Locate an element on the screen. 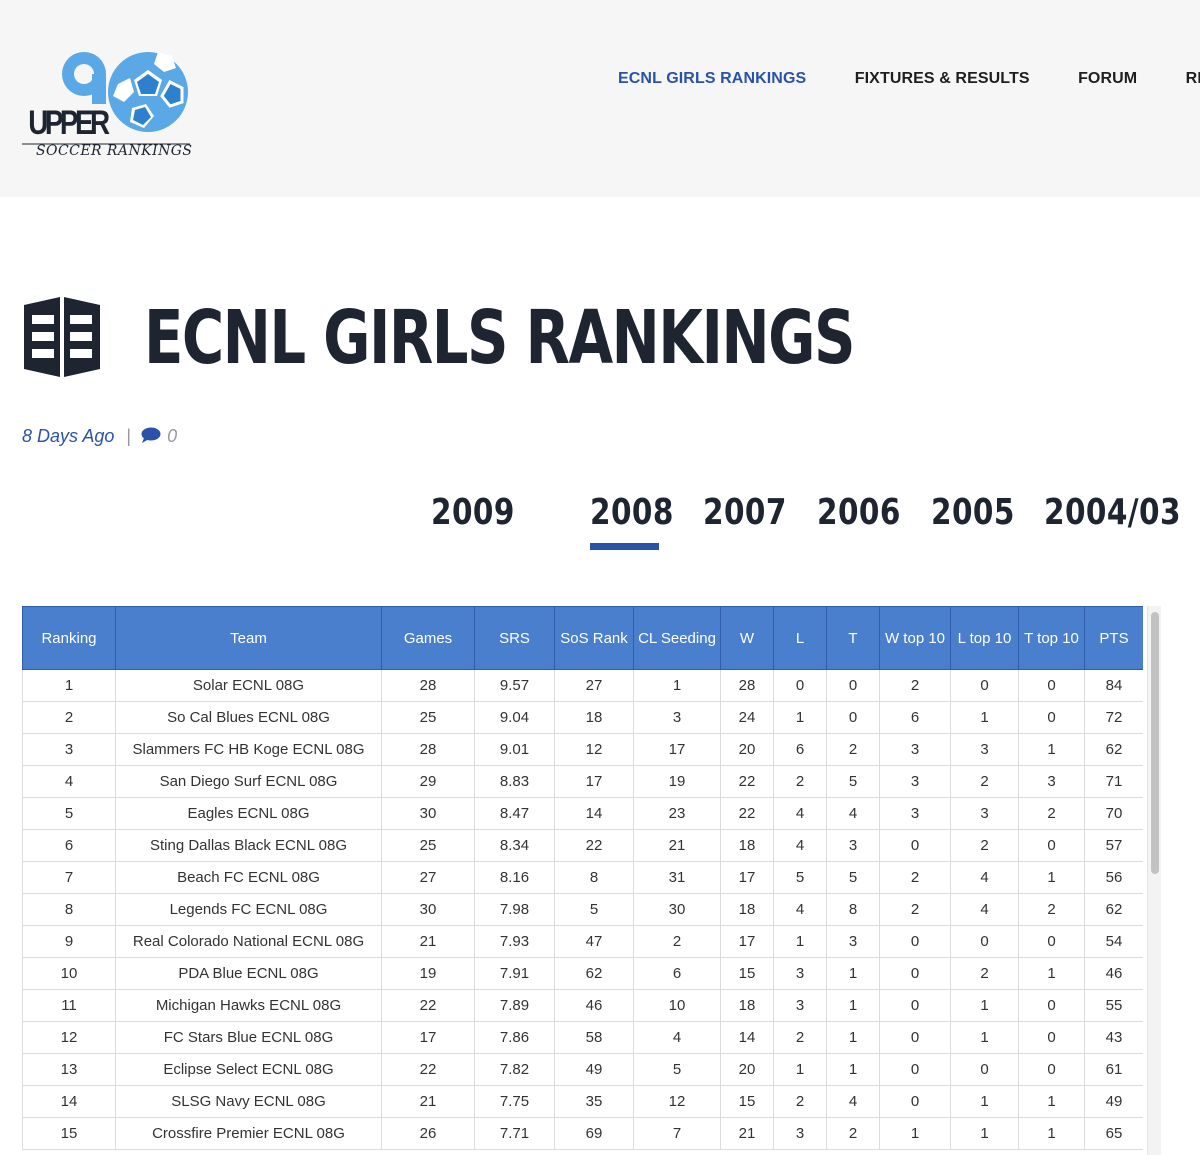 This screenshot has height=1155, width=1200. table-row: 8 Legends FC ECNL 08G 30 7.98 5 30 18 4 8 2 4 2 62 is located at coordinates (582, 909).